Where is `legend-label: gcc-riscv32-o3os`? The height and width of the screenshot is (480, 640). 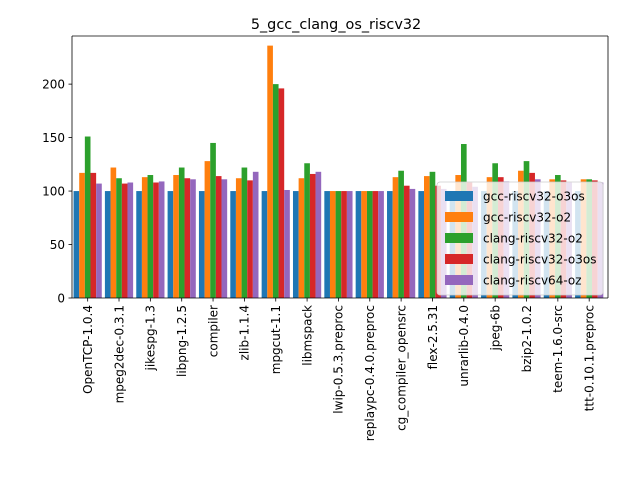 legend-label: gcc-riscv32-o3os is located at coordinates (534, 197).